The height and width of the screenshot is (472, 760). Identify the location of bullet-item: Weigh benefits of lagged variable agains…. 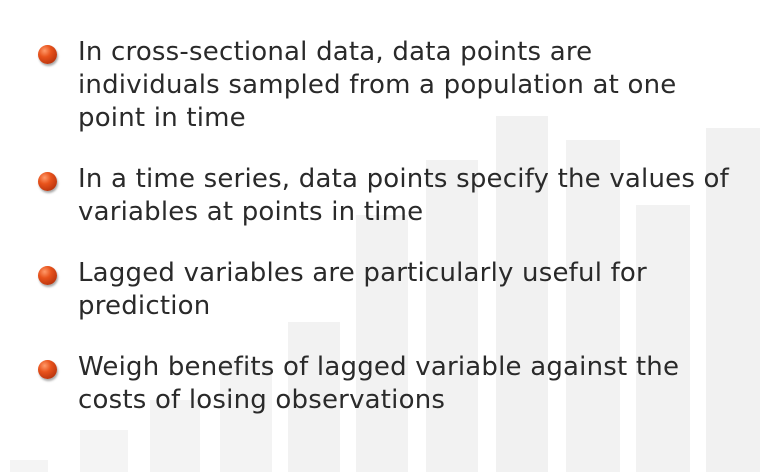
(388, 384).